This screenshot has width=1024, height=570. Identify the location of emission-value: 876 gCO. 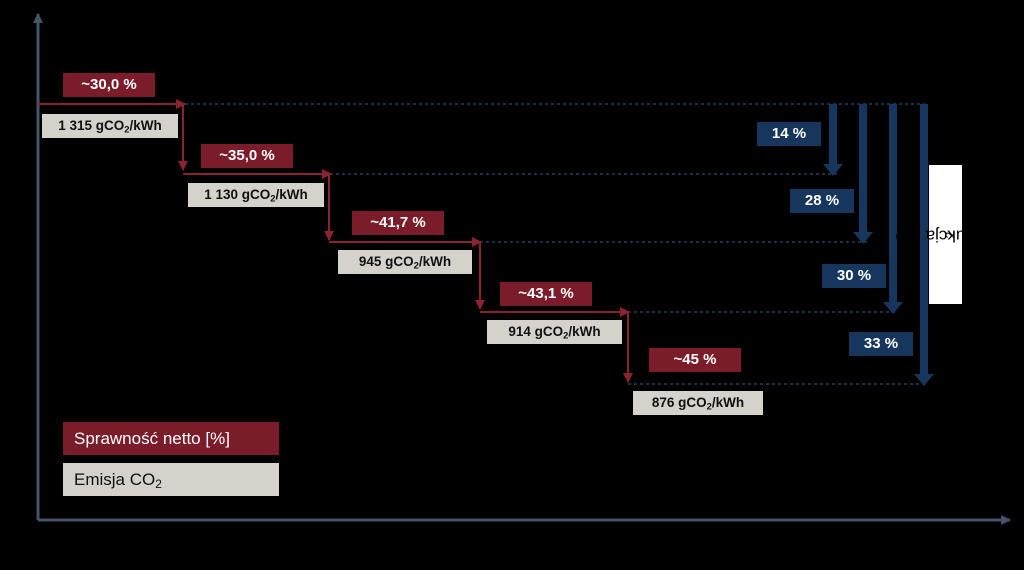
(679, 402).